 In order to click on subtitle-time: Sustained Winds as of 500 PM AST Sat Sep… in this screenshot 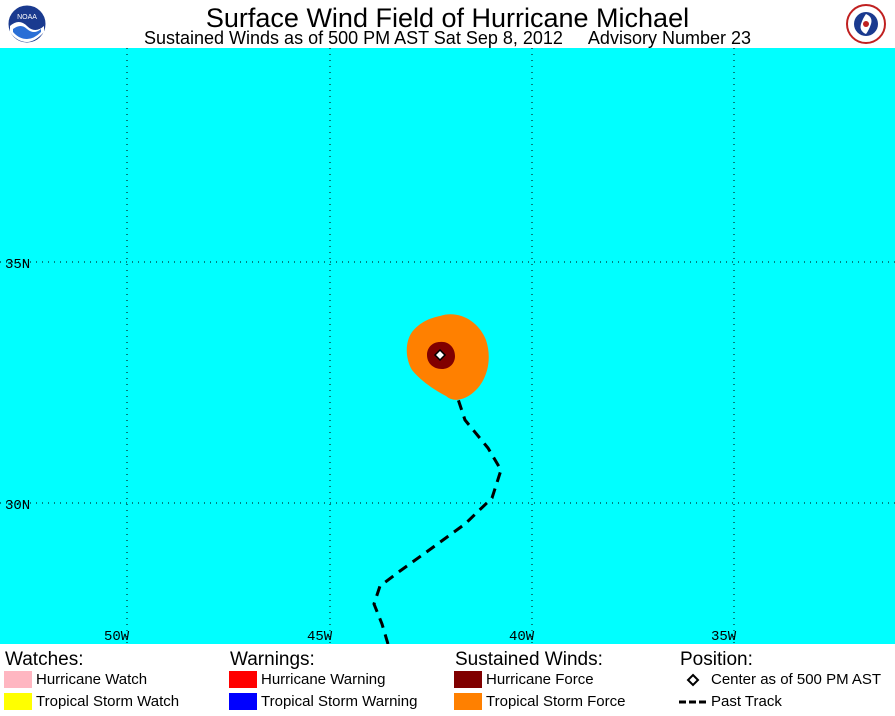, I will do `click(353, 38)`.